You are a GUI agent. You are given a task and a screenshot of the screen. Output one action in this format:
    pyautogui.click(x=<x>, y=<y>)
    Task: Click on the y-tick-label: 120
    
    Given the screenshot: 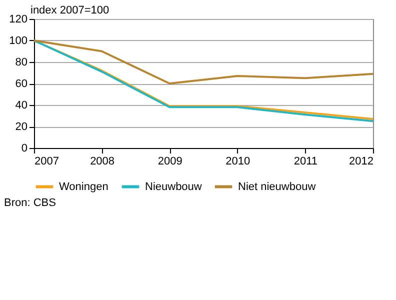 What is the action you would take?
    pyautogui.click(x=18, y=20)
    